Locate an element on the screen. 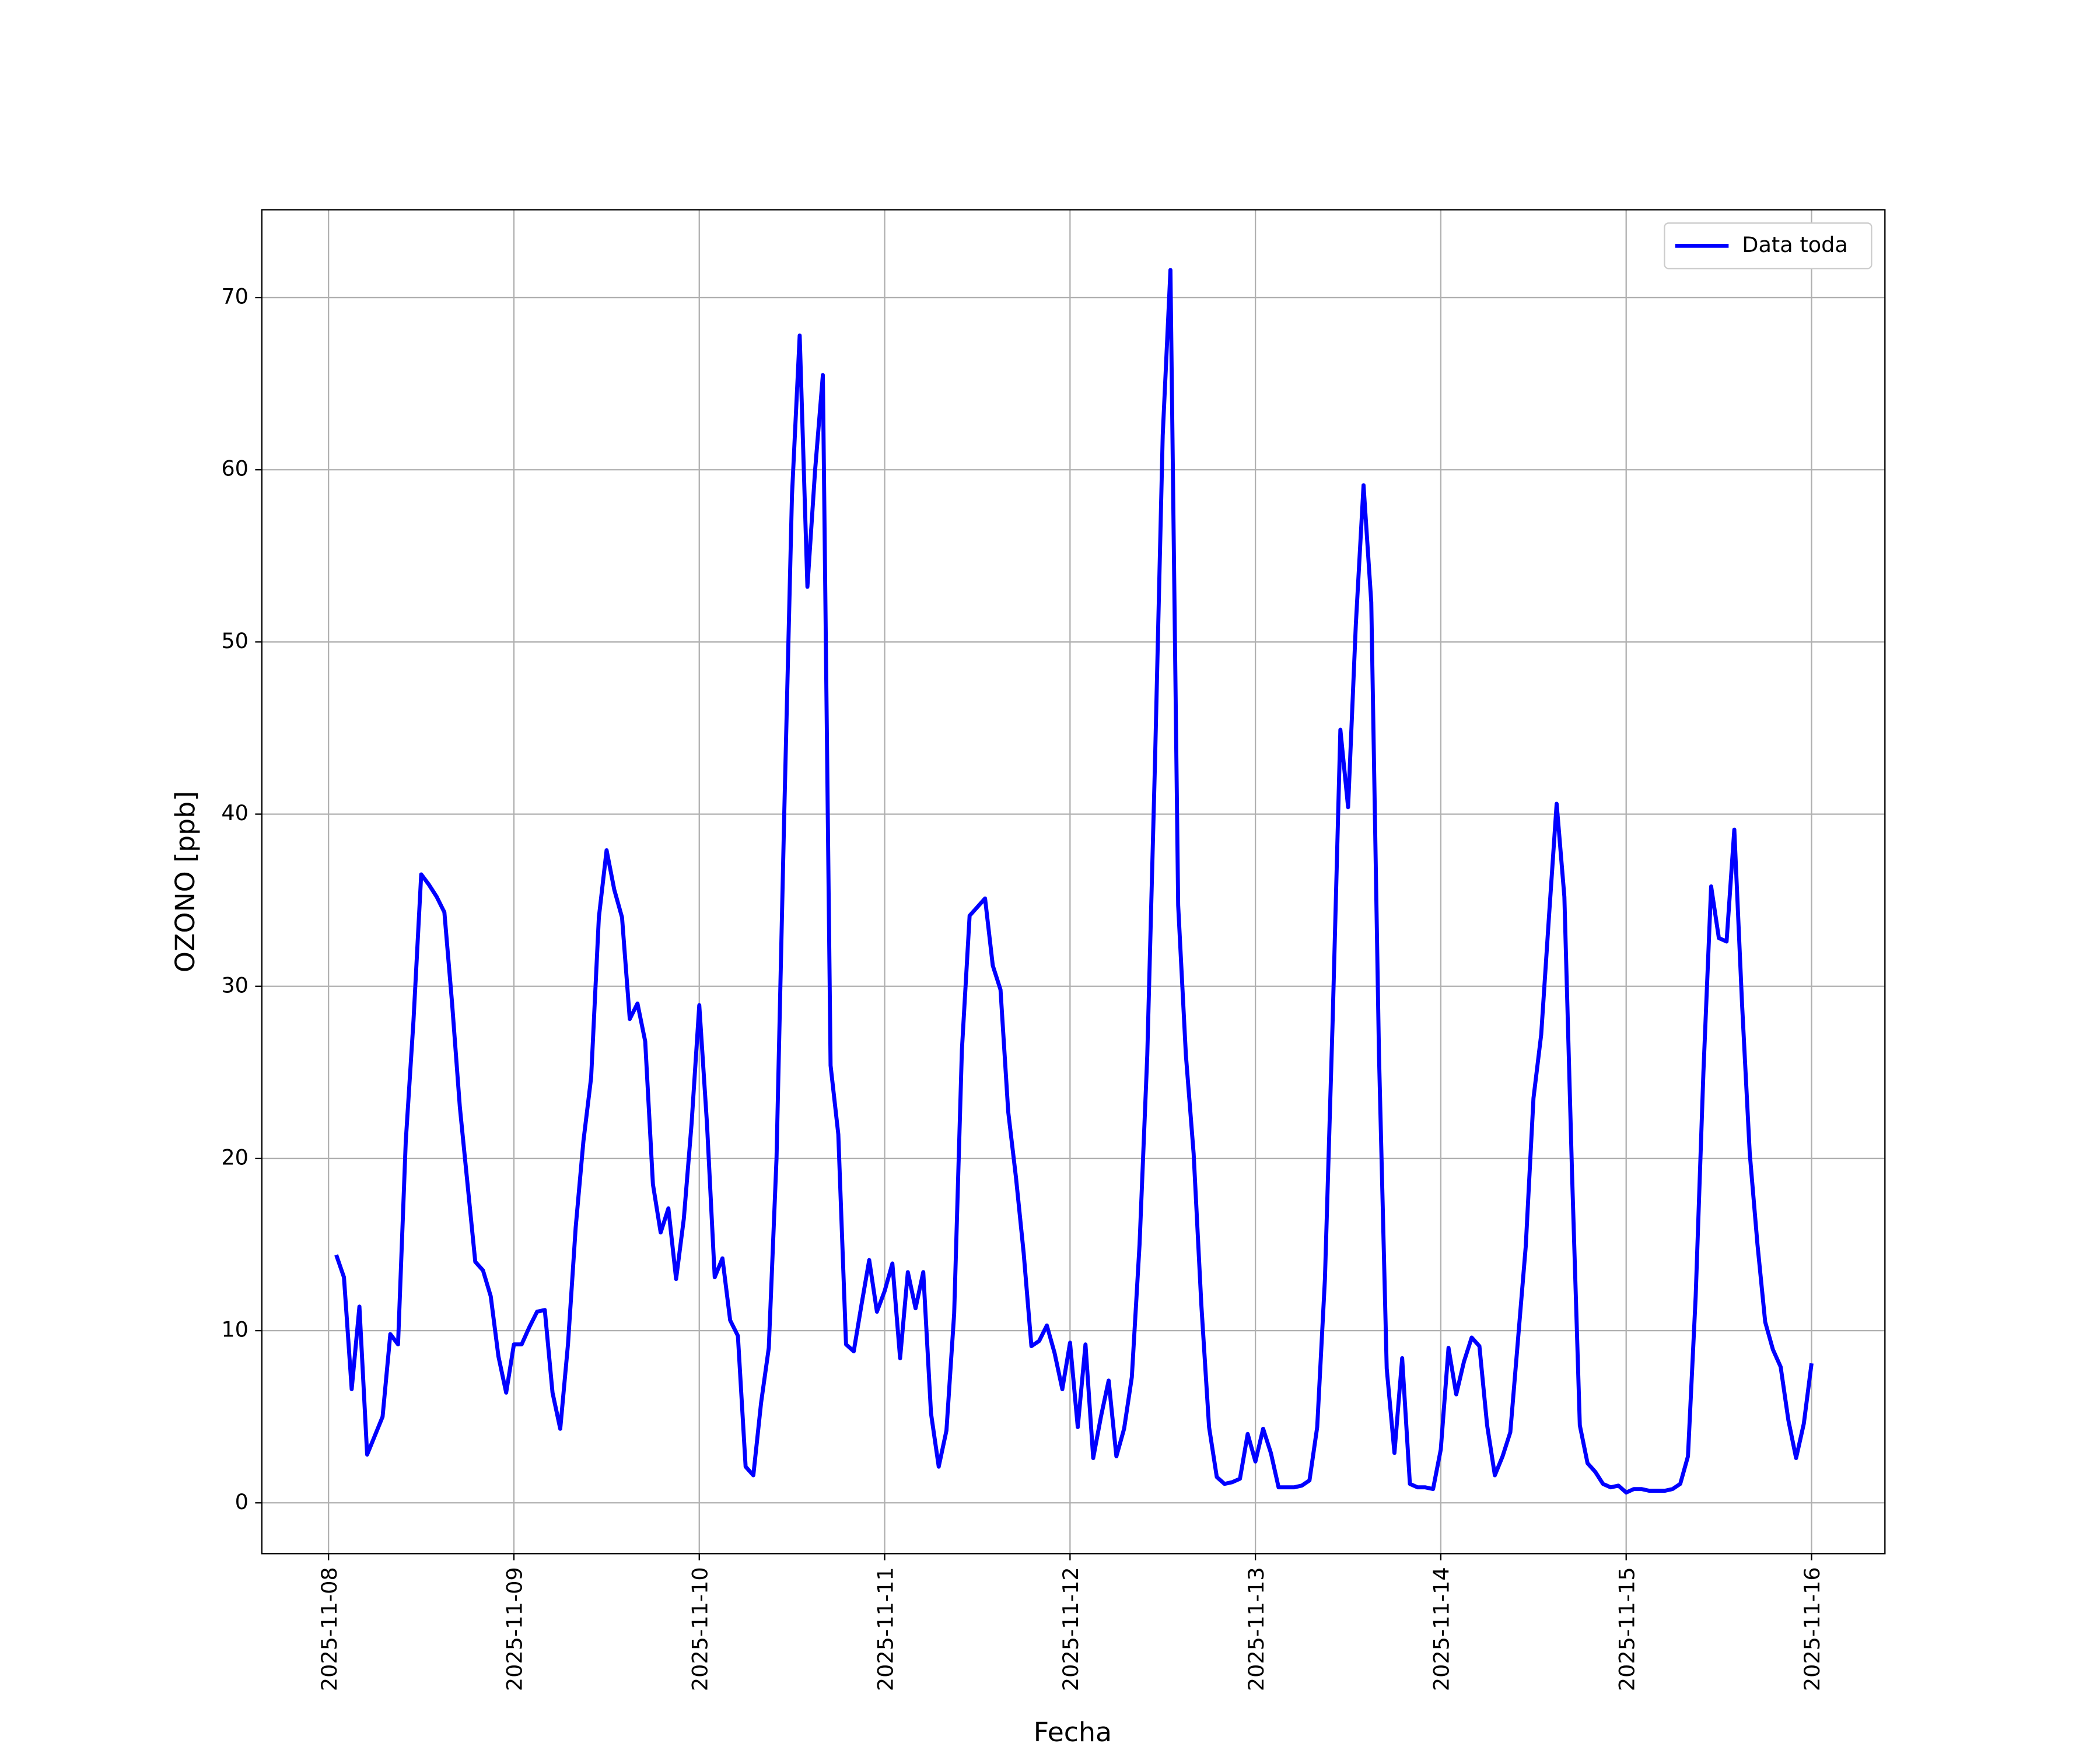 The width and height of the screenshot is (2100, 1750). y-axis-label: OZONO [ppb] is located at coordinates (185, 881).